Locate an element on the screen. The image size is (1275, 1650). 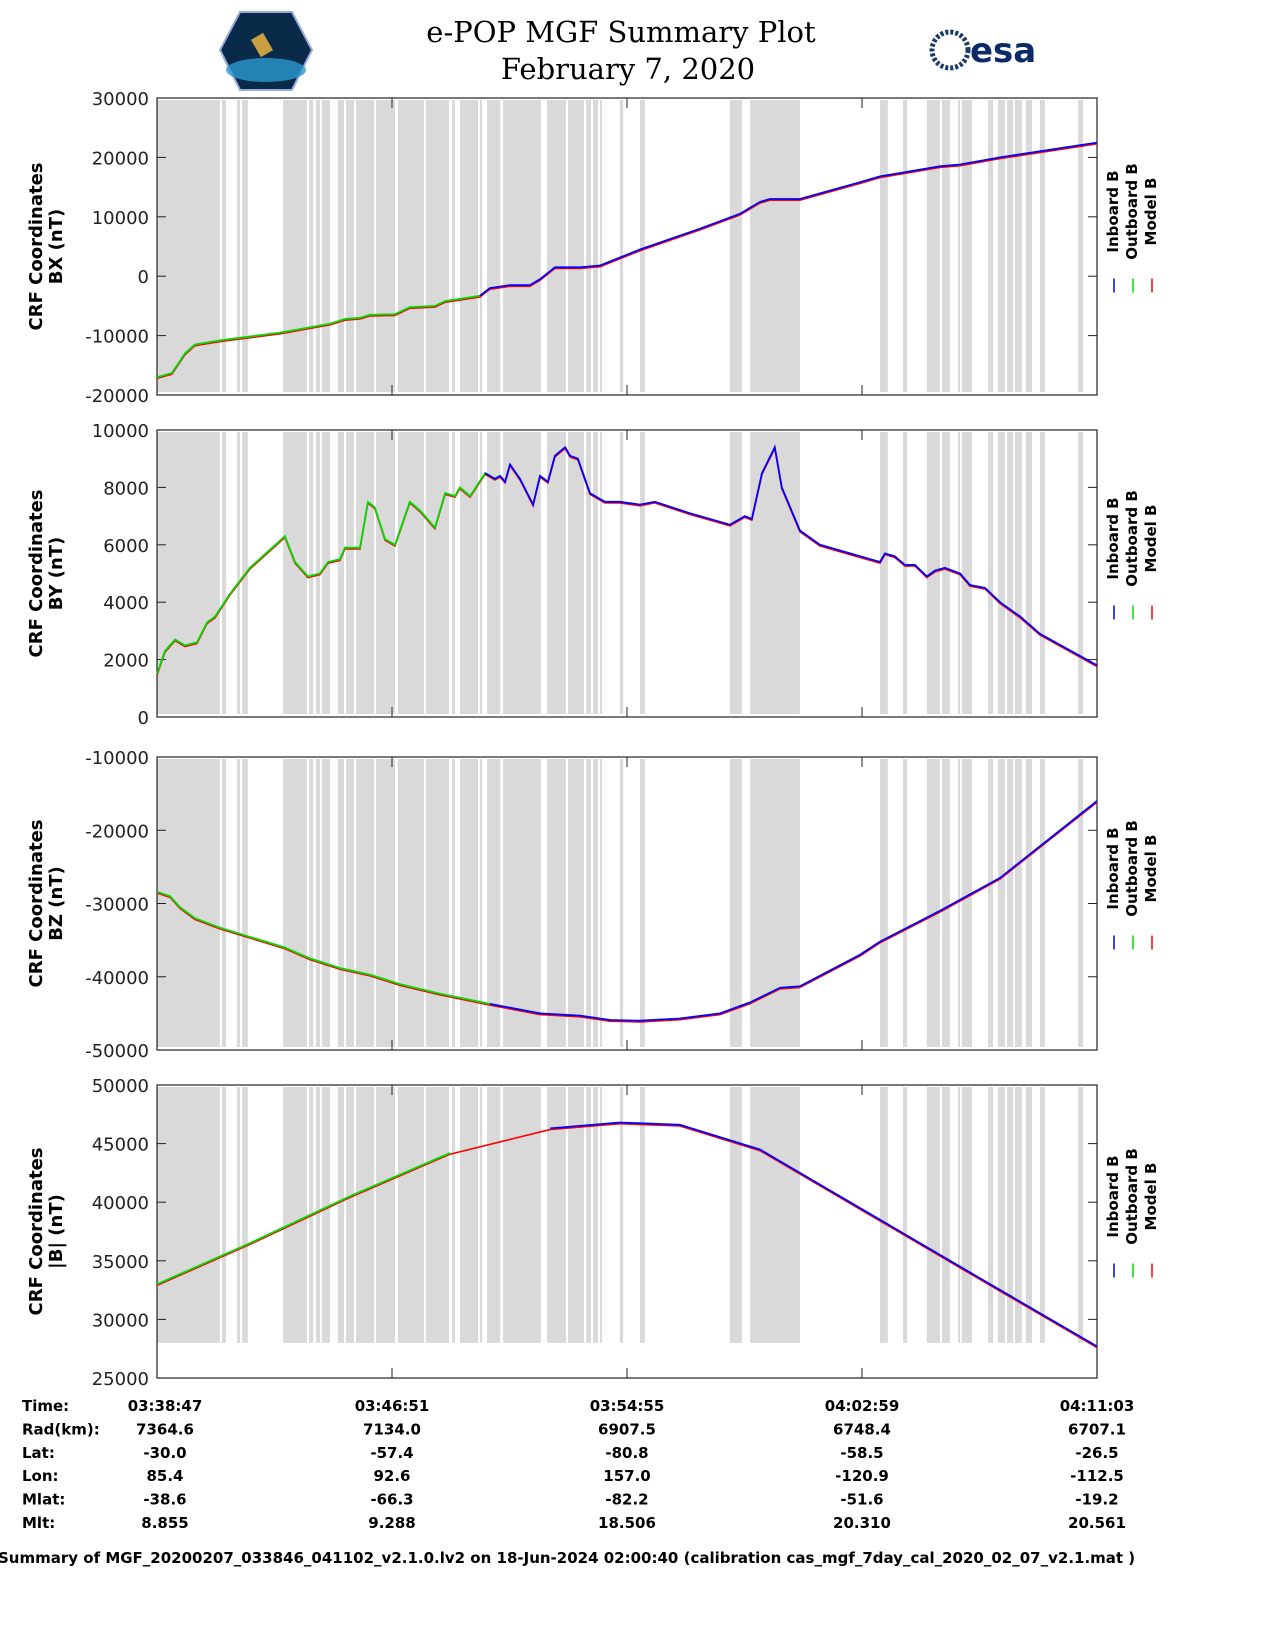
row-value: 7364.6 is located at coordinates (165, 1429).